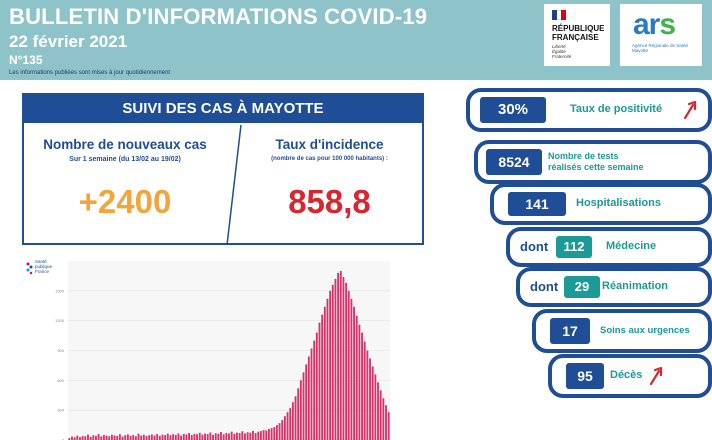  Describe the element at coordinates (618, 203) in the screenshot. I see `stat-label: Hospitalisations` at that location.